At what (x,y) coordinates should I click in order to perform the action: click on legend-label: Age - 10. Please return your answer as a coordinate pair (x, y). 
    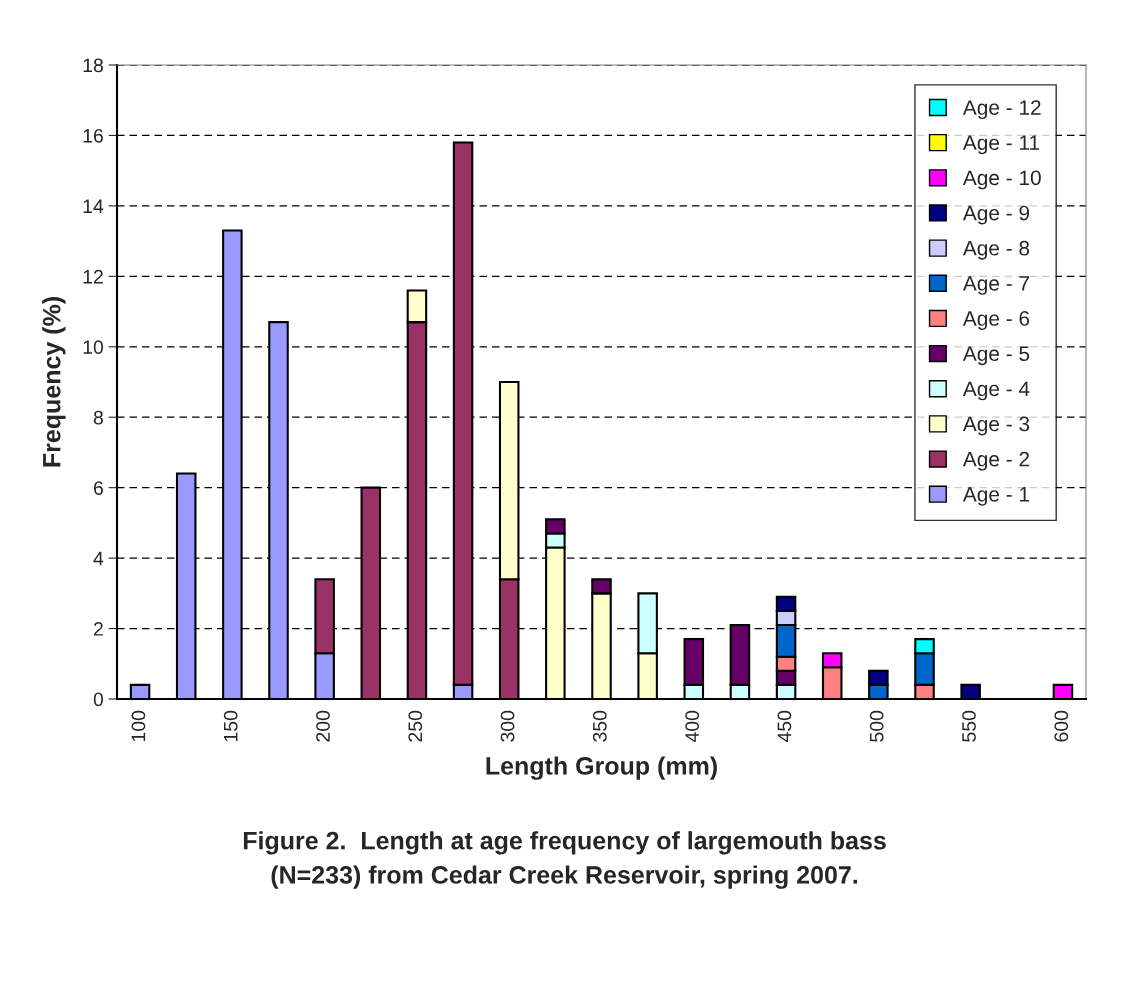
    Looking at the image, I should click on (1001, 180).